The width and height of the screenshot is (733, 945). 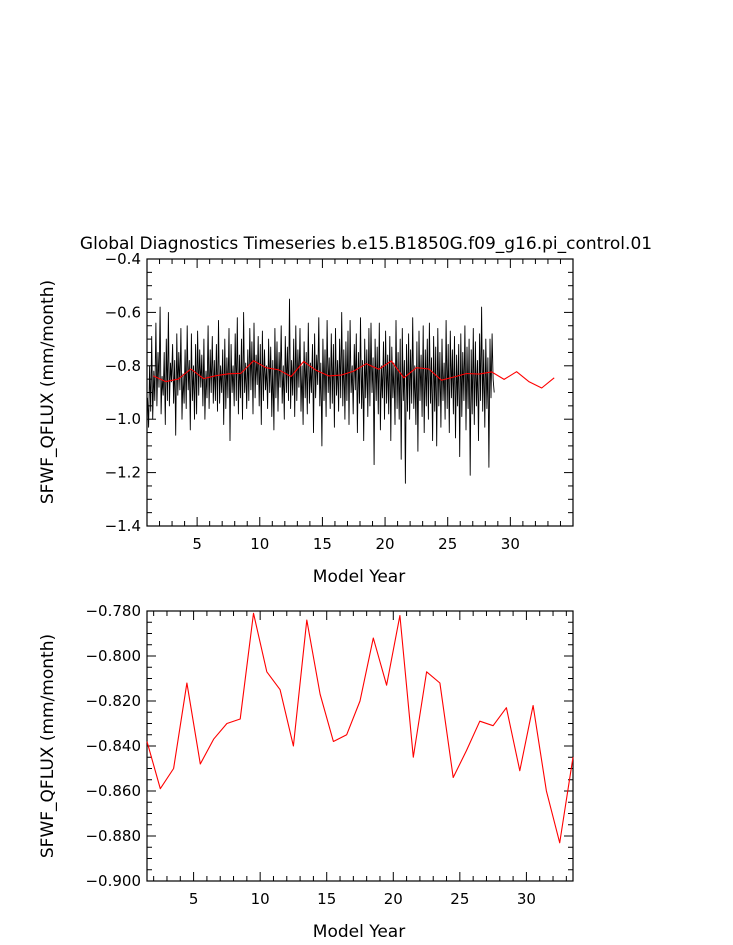 I want to click on y-tick-label: −0.8, so click(x=123, y=366).